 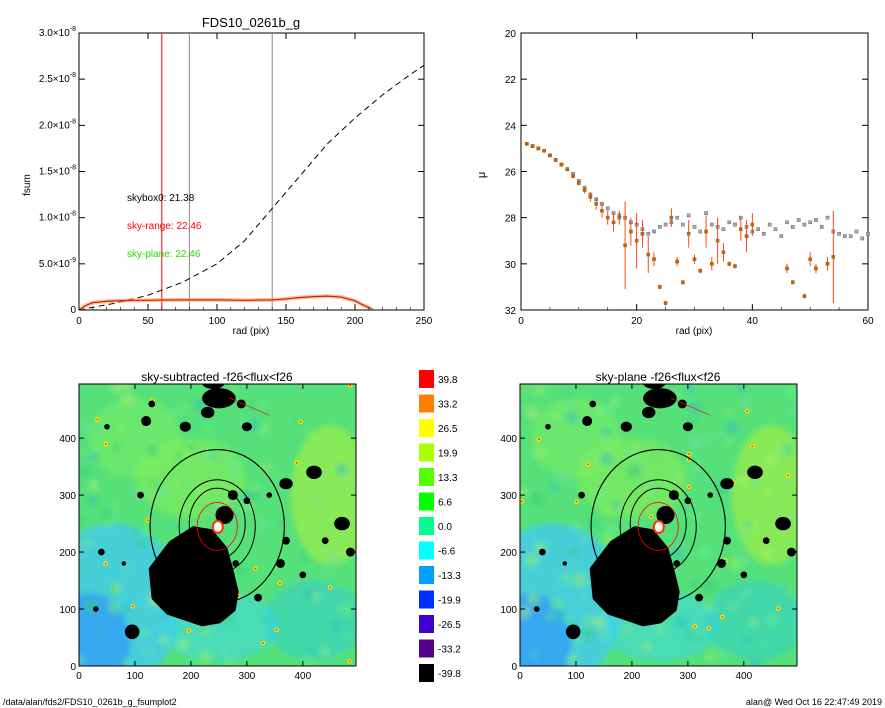 I want to click on x-tick-label: 100, so click(x=217, y=321).